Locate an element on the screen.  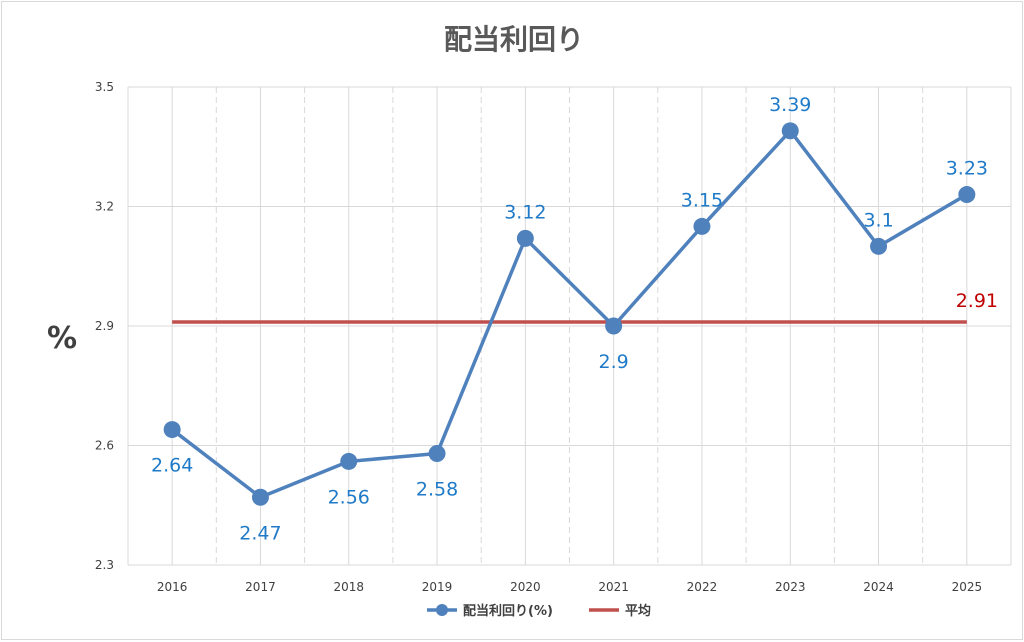
x-tick-label: 2023 is located at coordinates (790, 587).